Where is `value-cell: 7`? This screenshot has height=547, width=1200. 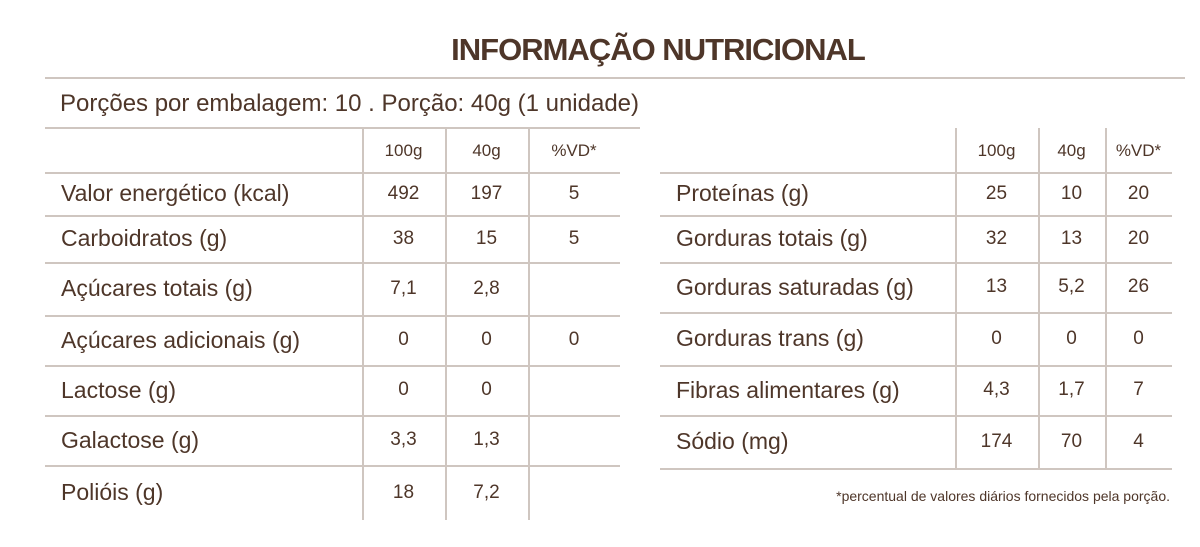
value-cell: 7 is located at coordinates (1138, 389).